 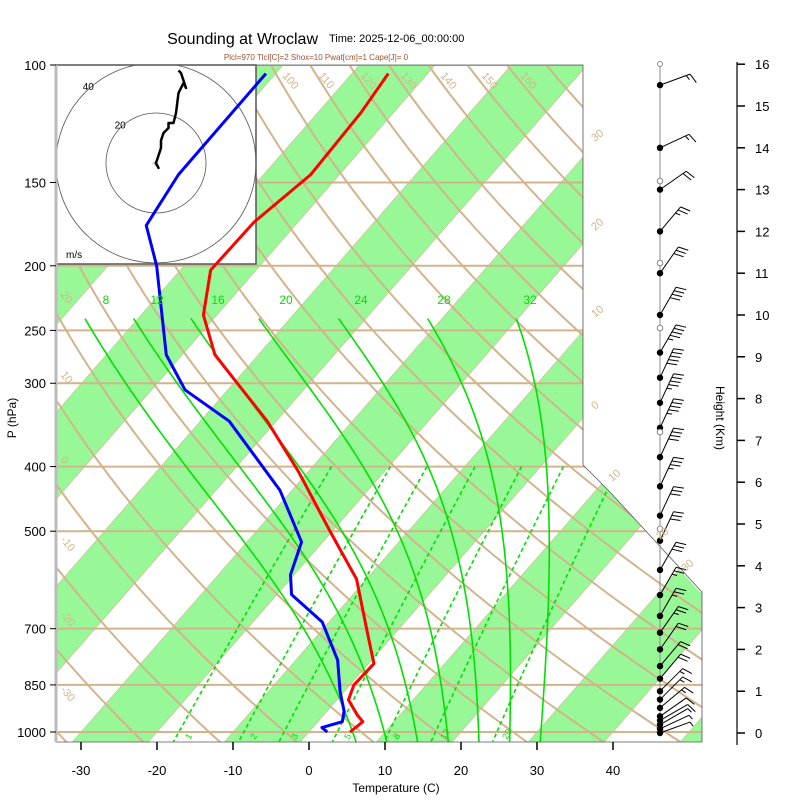 What do you see at coordinates (385, 770) in the screenshot?
I see `x-tick-label: 10` at bounding box center [385, 770].